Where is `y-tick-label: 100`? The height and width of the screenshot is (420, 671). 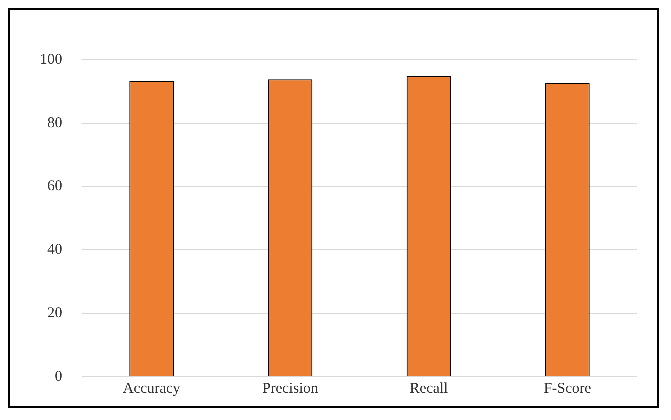
y-tick-label: 100 is located at coordinates (51, 60).